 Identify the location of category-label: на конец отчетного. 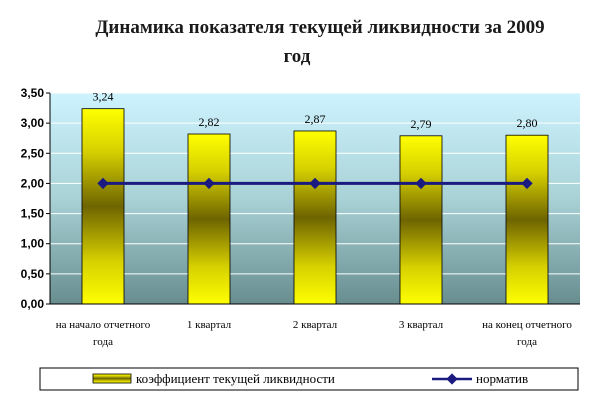
(527, 325).